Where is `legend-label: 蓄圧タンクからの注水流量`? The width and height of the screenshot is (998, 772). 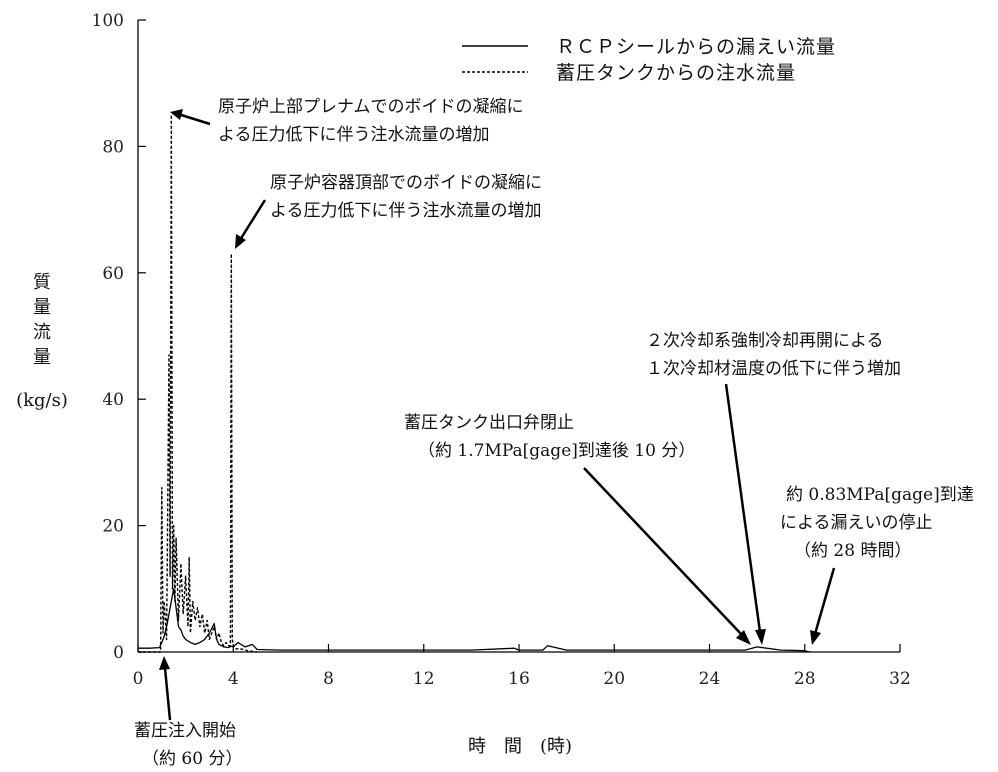
legend-label: 蓄圧タンクからの注水流量 is located at coordinates (676, 73).